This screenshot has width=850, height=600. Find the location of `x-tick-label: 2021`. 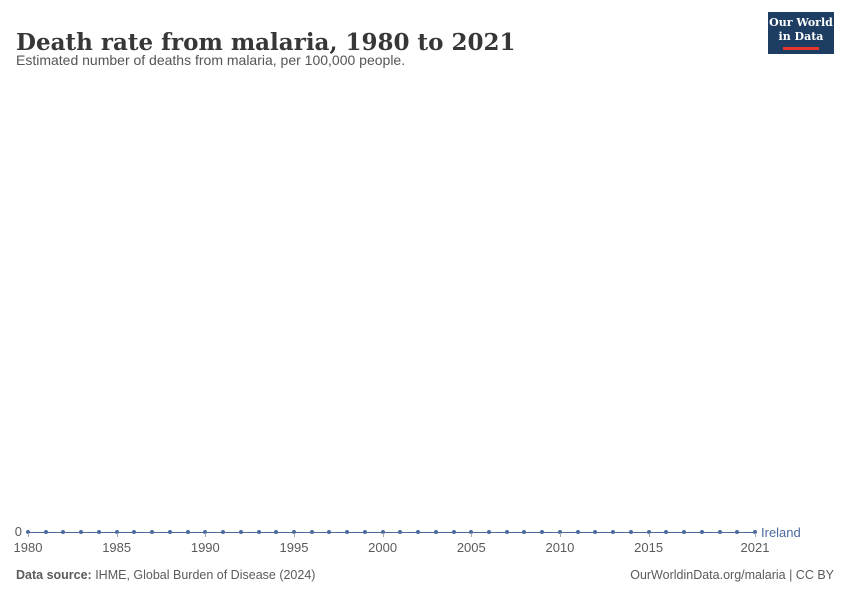

x-tick-label: 2021 is located at coordinates (755, 547).